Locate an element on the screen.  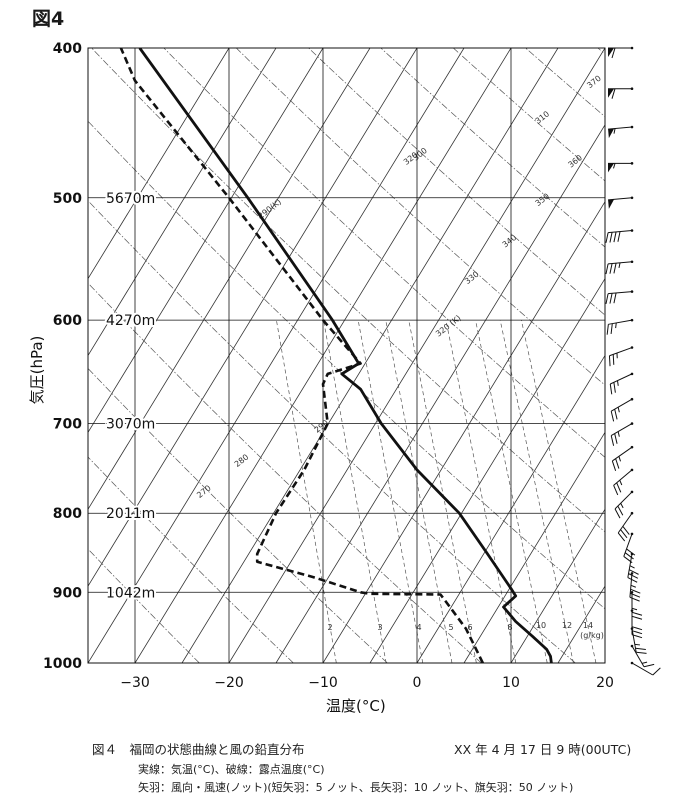
y-tick-label: 500 is located at coordinates (67, 199).